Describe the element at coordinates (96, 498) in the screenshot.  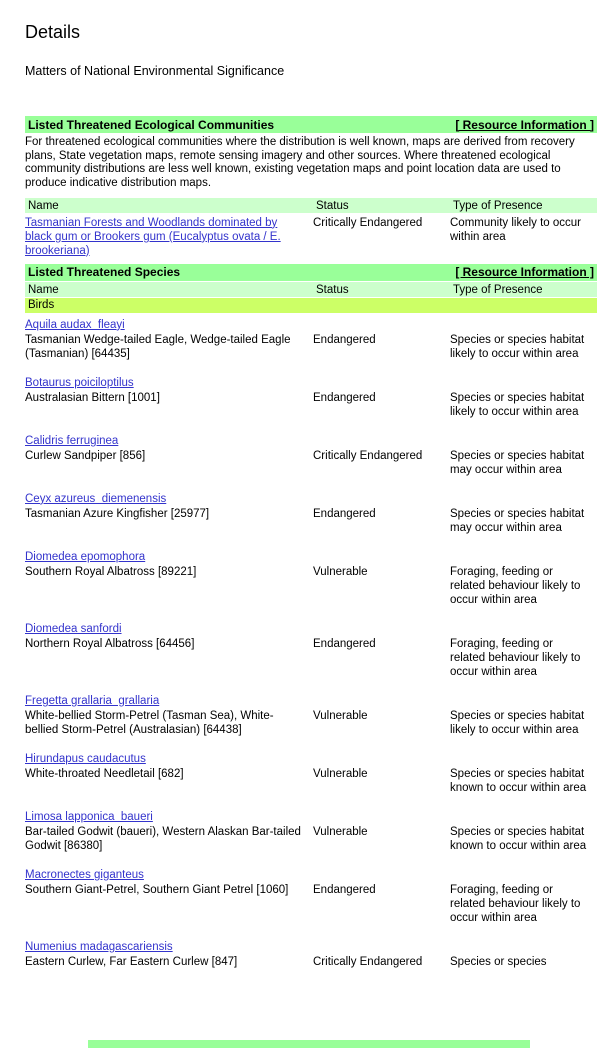
I see `species-link: Ceyx azureus diemenensis` at that location.